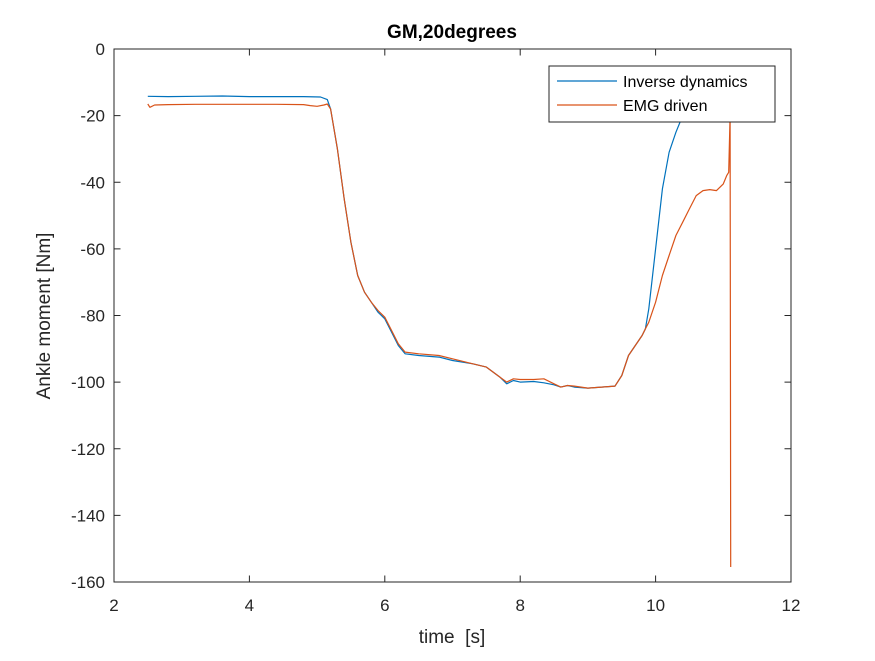  I want to click on x-tick-label: 10, so click(655, 605).